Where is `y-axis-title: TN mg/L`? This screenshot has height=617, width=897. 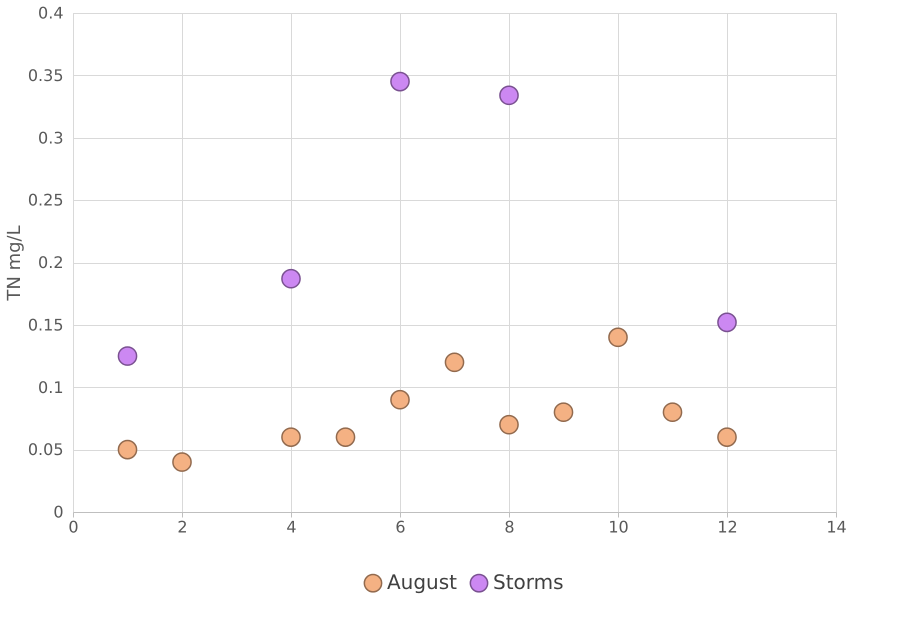 y-axis-title: TN mg/L is located at coordinates (14, 263).